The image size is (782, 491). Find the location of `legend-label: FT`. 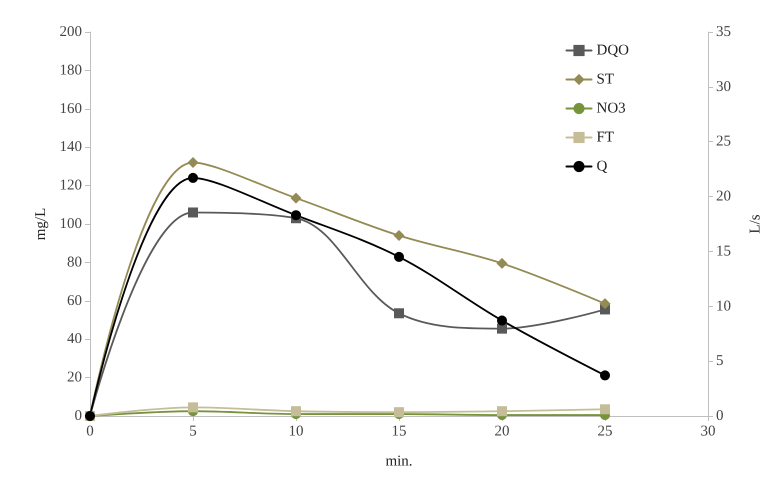

legend-label: FT is located at coordinates (605, 138).